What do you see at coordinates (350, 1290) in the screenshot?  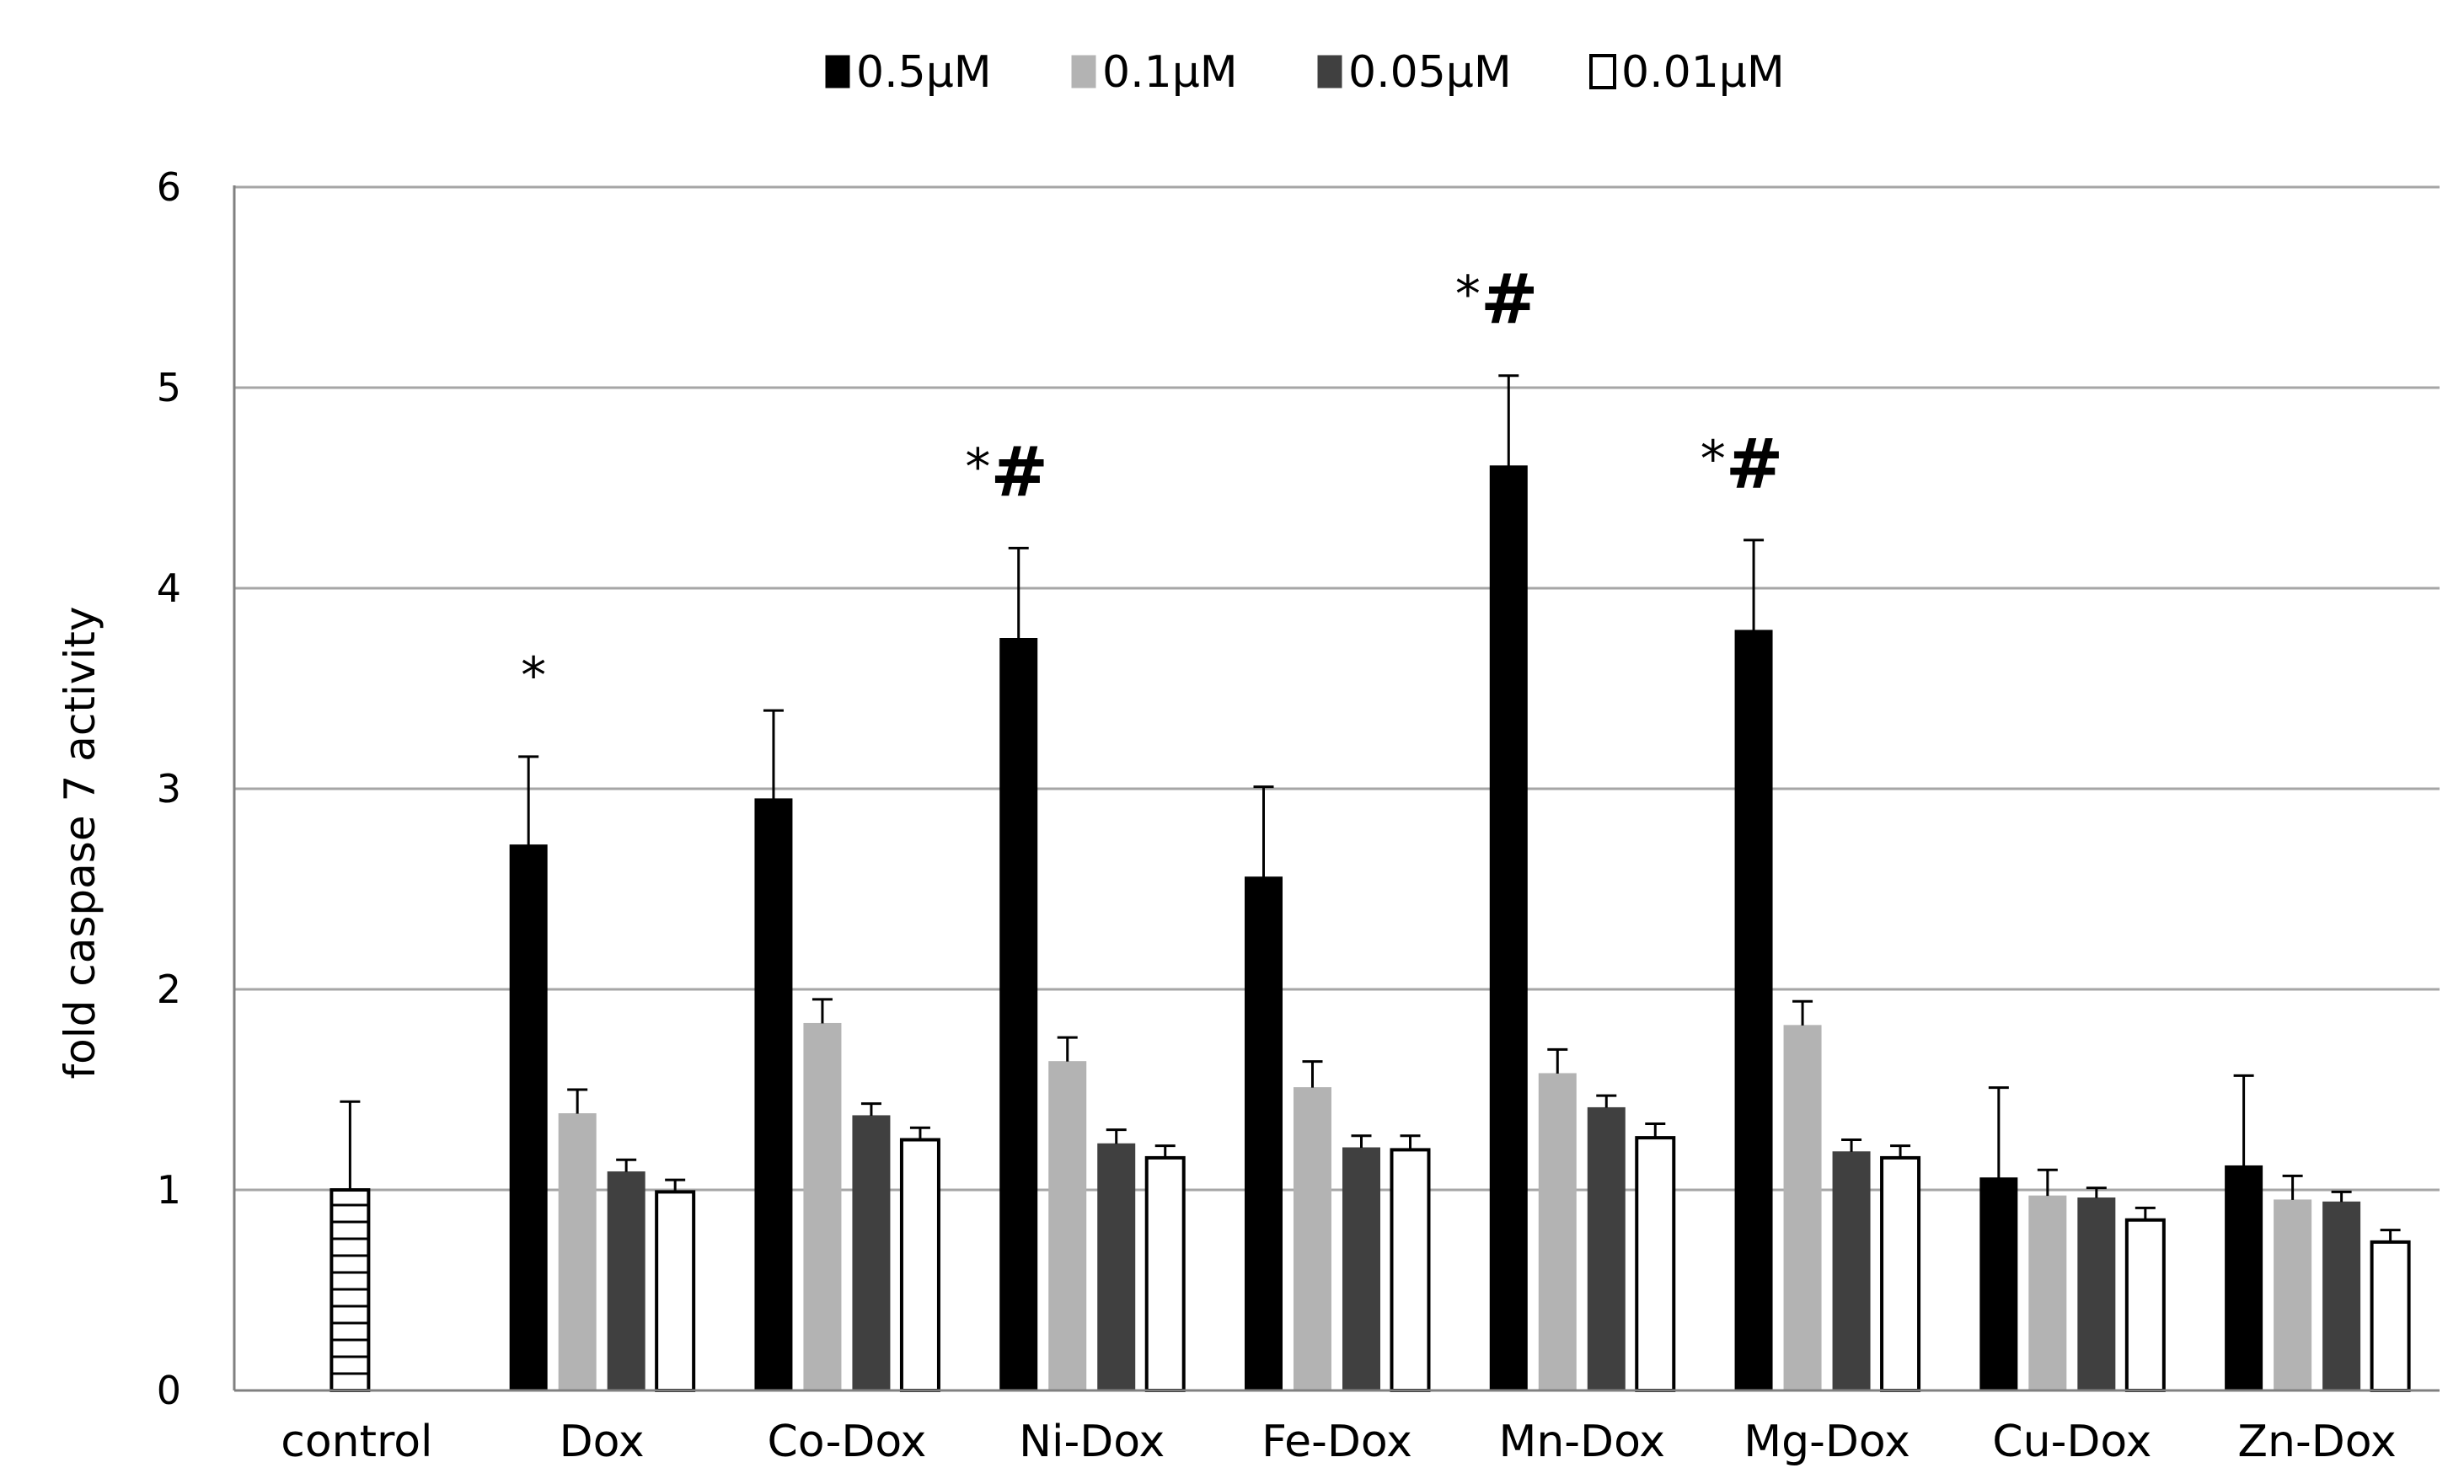 I see `bar-control` at bounding box center [350, 1290].